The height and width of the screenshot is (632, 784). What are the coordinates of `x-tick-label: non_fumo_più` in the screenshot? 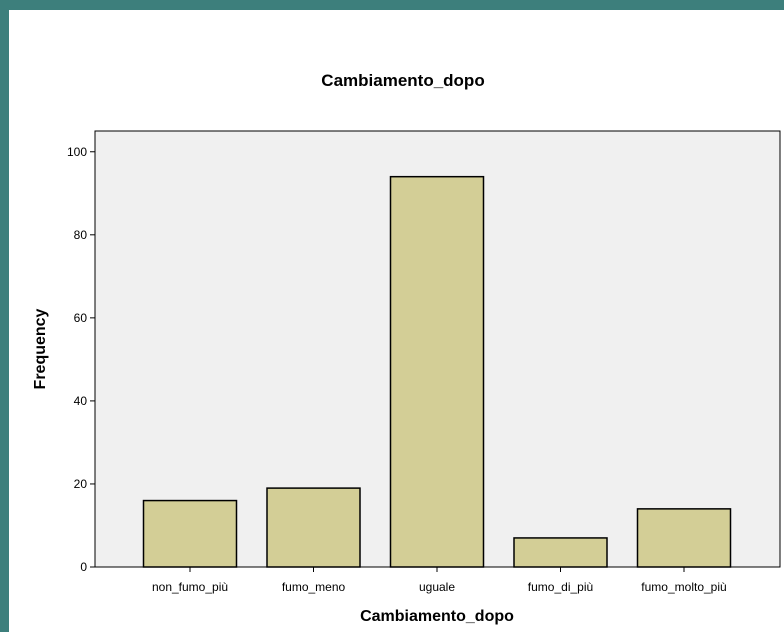 It's located at (190, 587).